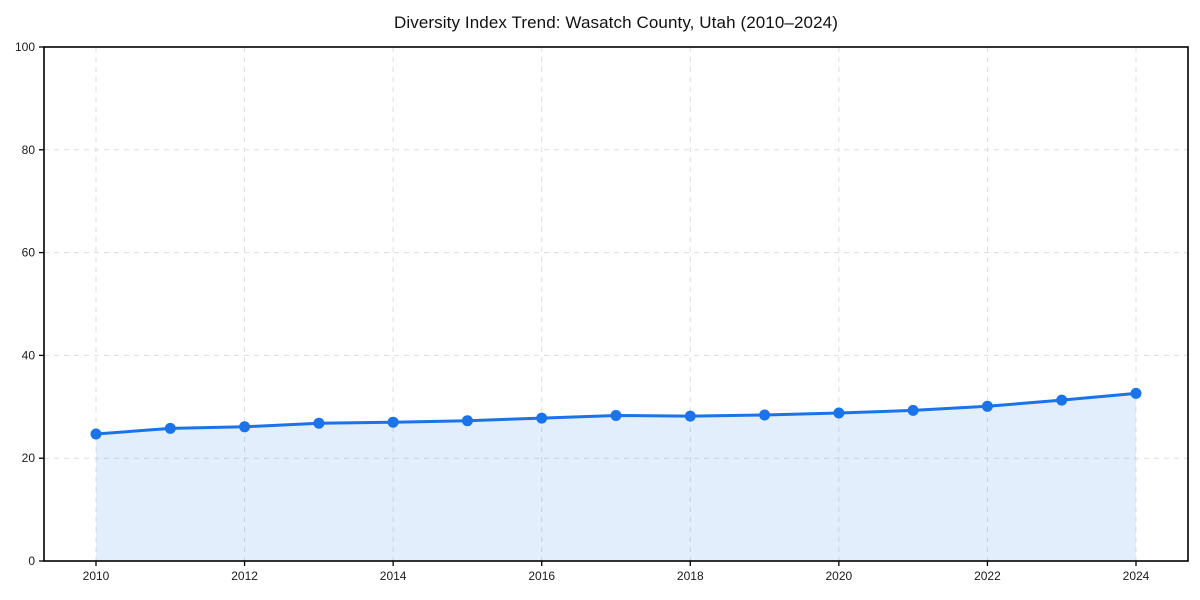 This screenshot has height=600, width=1200. What do you see at coordinates (393, 576) in the screenshot?
I see `x-tick-label: 2014` at bounding box center [393, 576].